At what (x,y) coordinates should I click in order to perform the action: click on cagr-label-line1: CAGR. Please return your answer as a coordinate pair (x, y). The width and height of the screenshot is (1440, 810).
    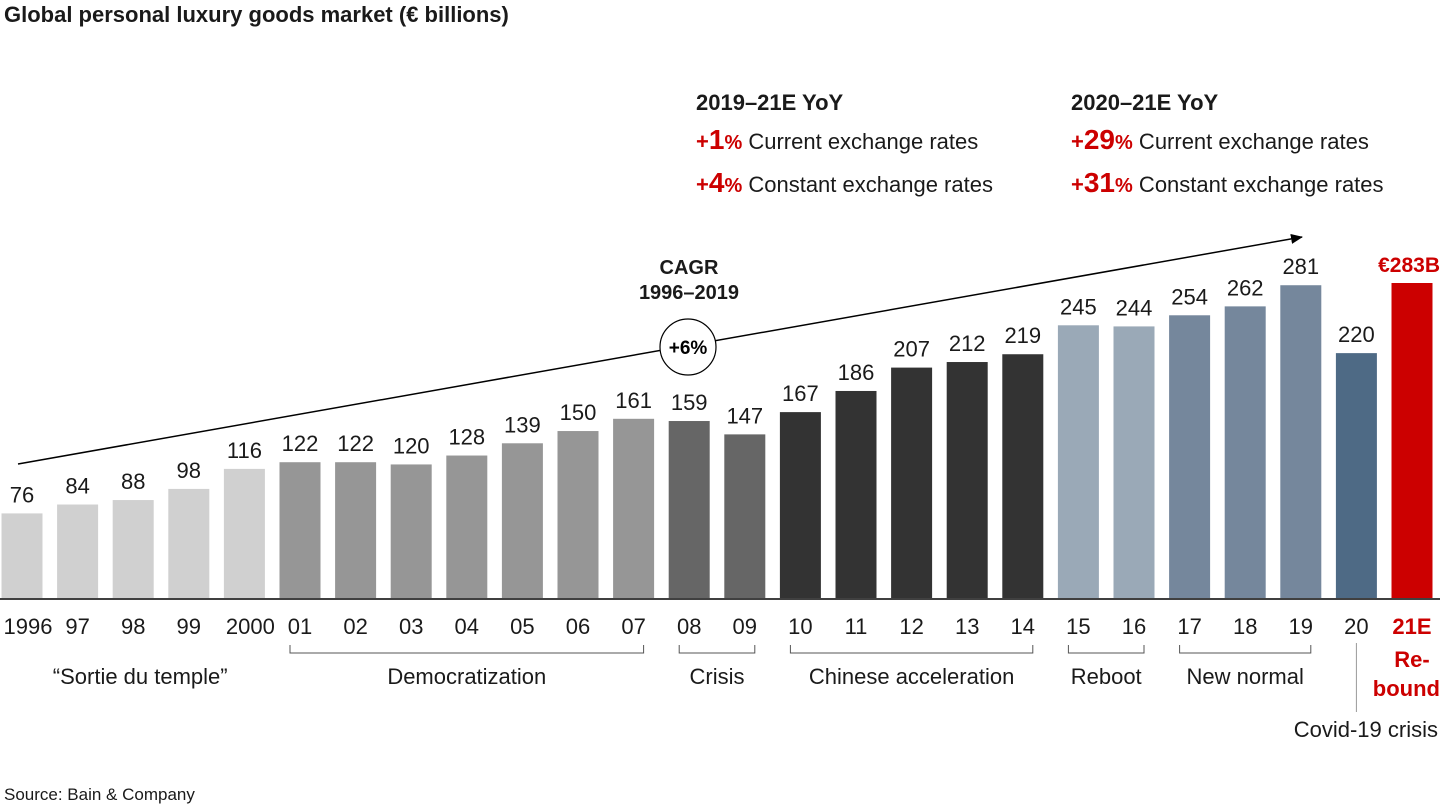
    Looking at the image, I should click on (689, 268).